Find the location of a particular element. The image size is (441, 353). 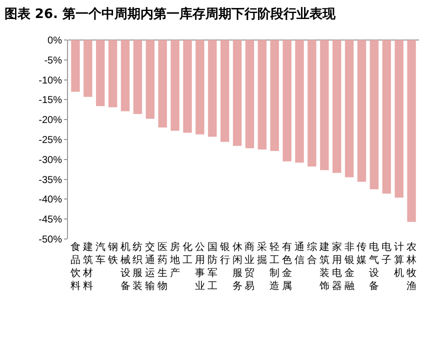

x-tick-label: 非银金融 is located at coordinates (348, 266).